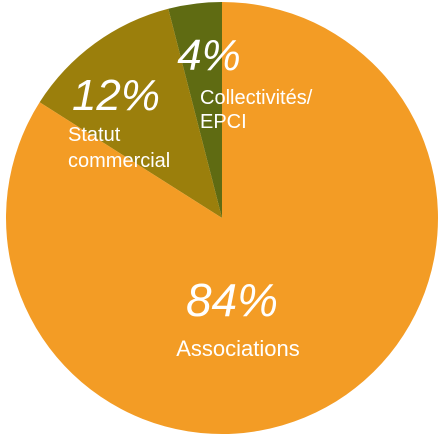 The width and height of the screenshot is (446, 439). Describe the element at coordinates (116, 95) in the screenshot. I see `slice-value-label-statut-commercial: 12%` at that location.